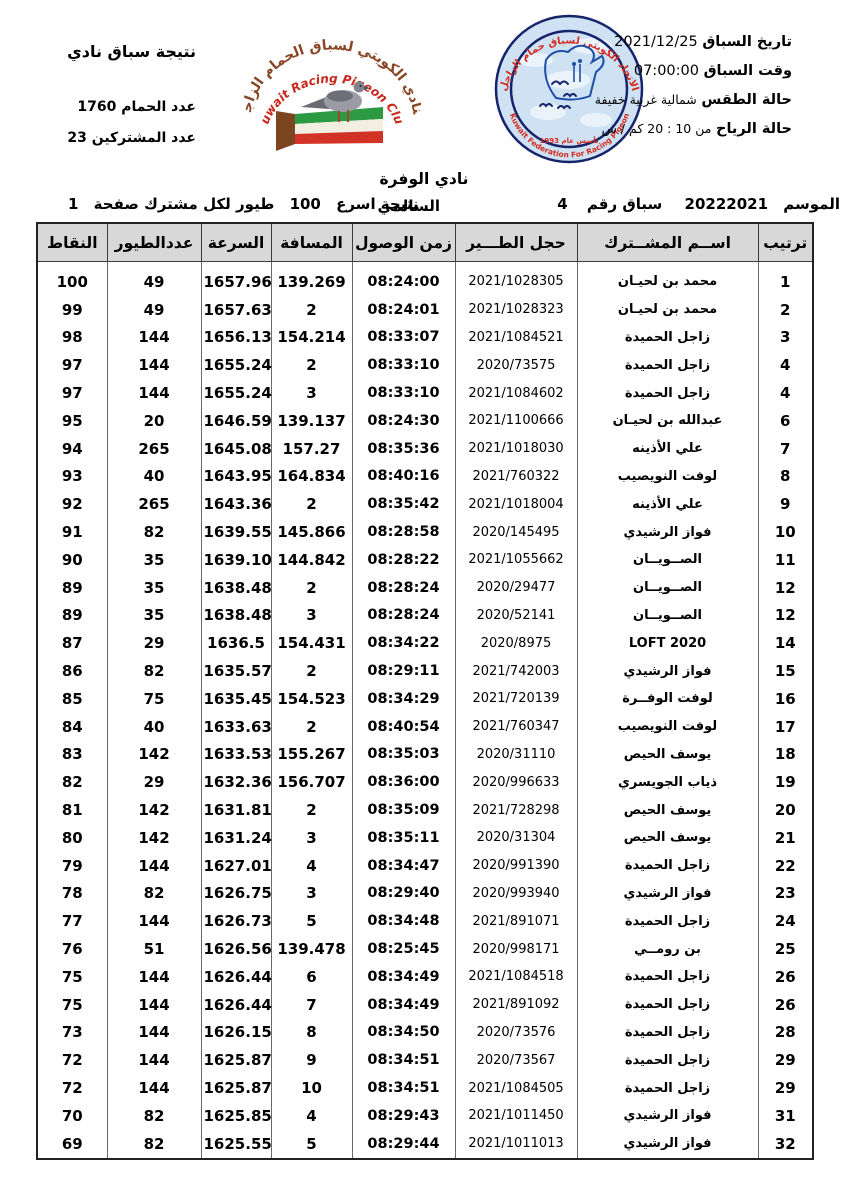 Image resolution: width=848 pixels, height=1200 pixels. I want to click on rank-cell: 17, so click(785, 726).